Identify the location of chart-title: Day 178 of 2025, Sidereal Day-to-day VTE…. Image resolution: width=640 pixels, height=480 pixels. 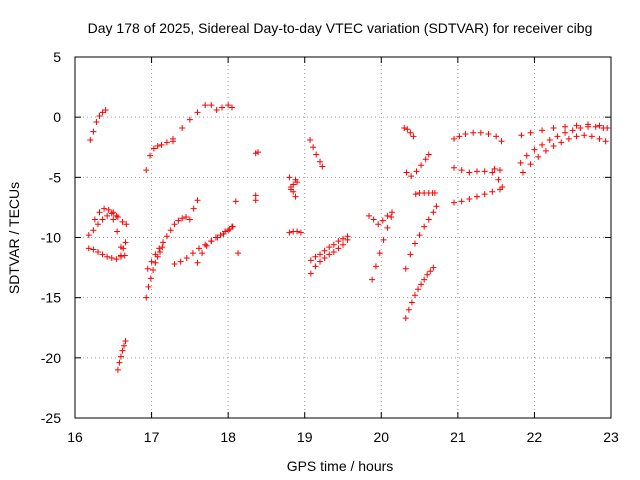
(340, 28).